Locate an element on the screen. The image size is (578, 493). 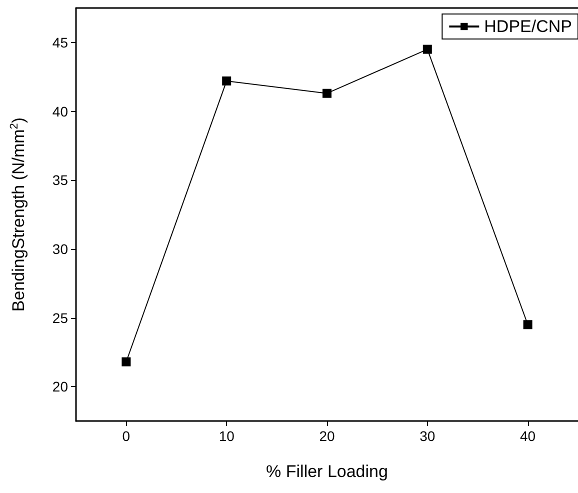
x-tick-label: 10 is located at coordinates (226, 436).